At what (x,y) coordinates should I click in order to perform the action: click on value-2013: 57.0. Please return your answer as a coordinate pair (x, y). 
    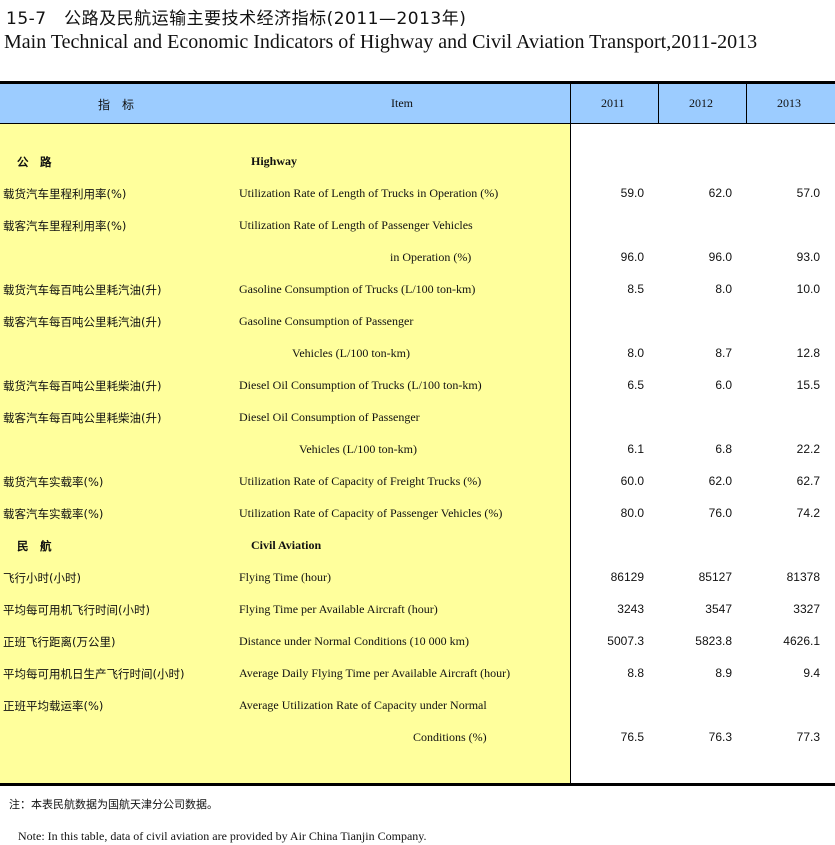
    Looking at the image, I should click on (808, 193).